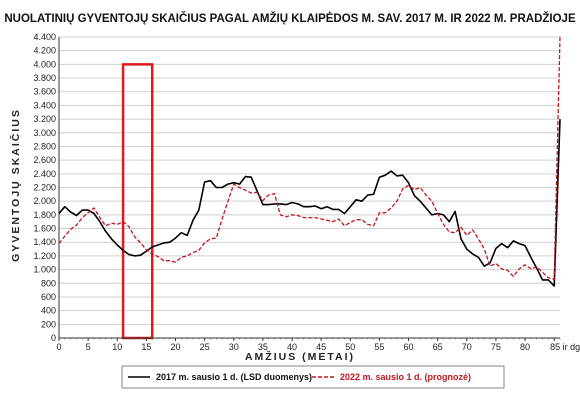 This screenshot has height=403, width=580. Describe the element at coordinates (88, 347) in the screenshot. I see `x-tick-label: 5` at that location.